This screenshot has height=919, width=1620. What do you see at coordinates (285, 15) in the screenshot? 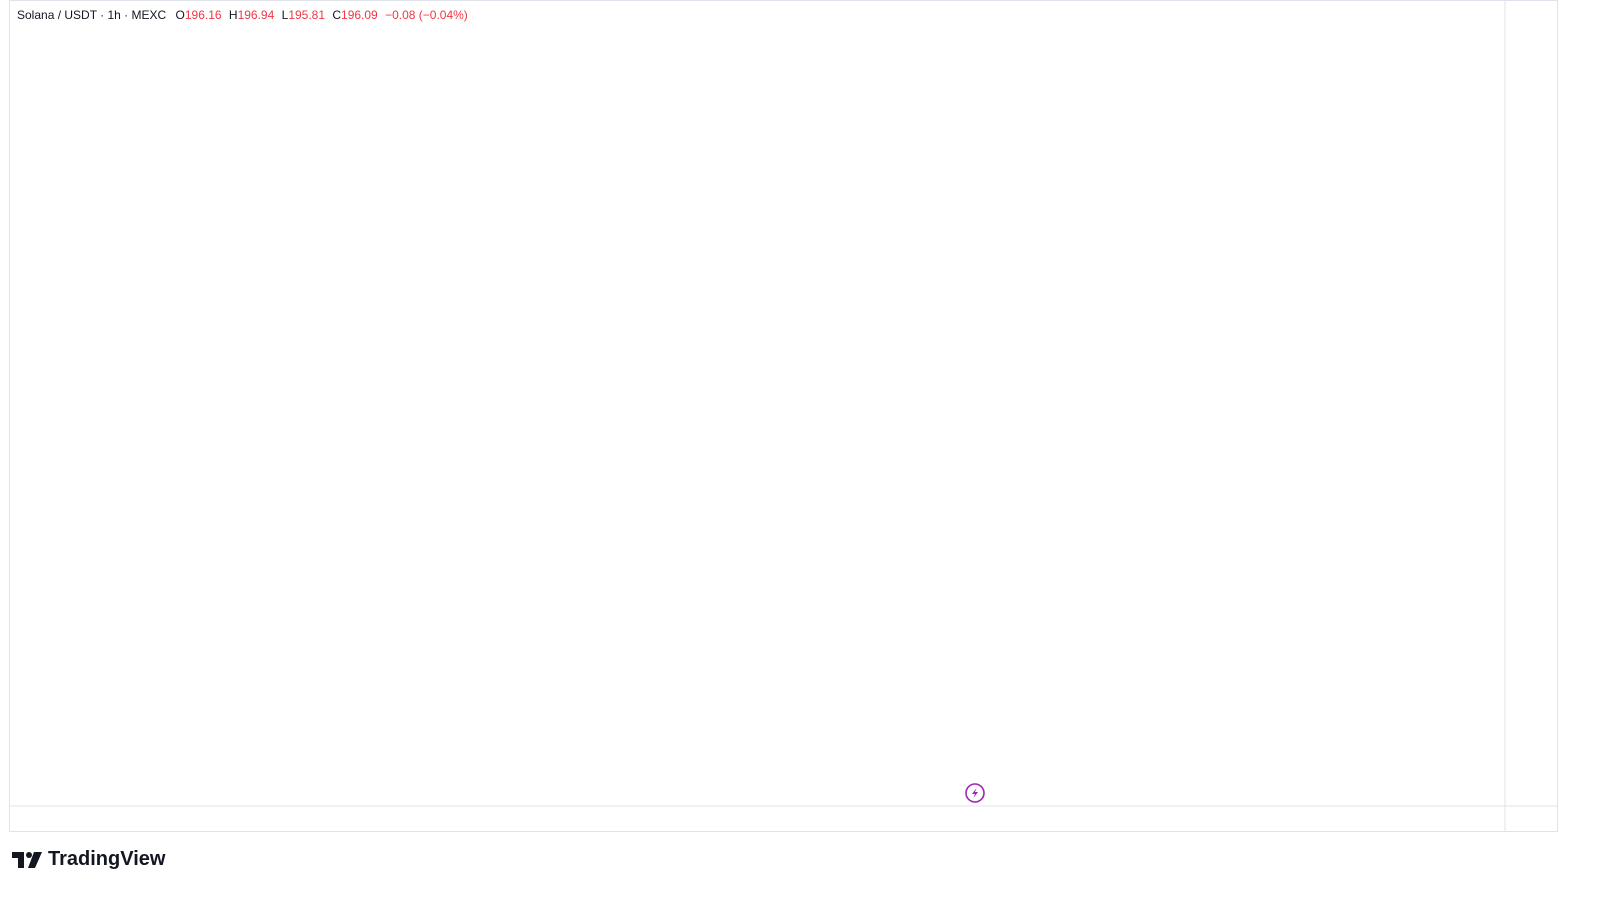
I see `ohlc-label: L` at bounding box center [285, 15].